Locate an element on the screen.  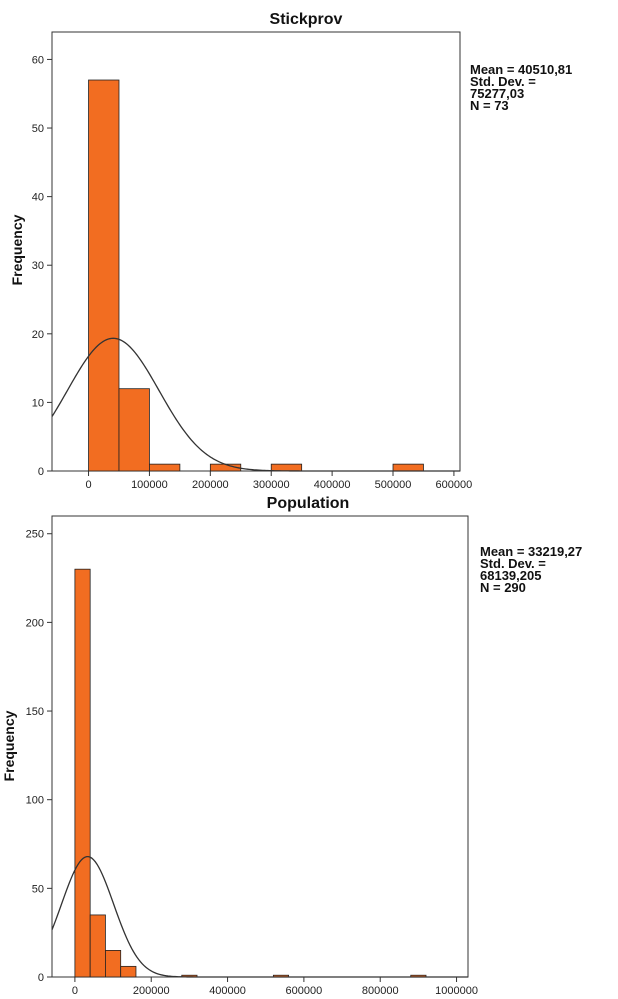
x-tick-label: 500000 is located at coordinates (393, 485).